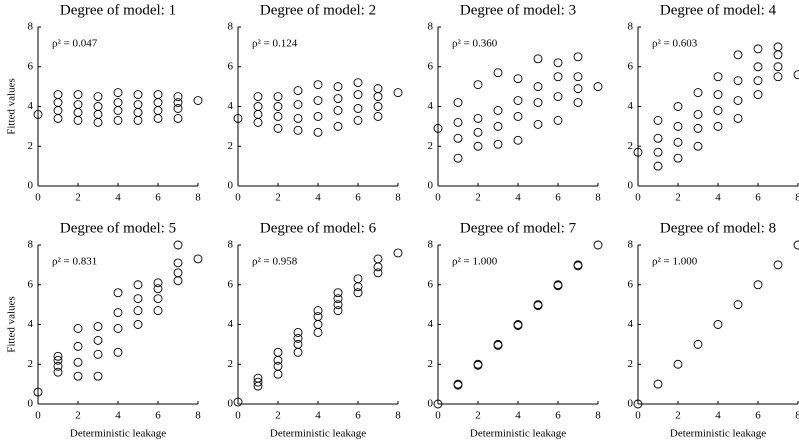 The height and width of the screenshot is (446, 799). Describe the element at coordinates (718, 434) in the screenshot. I see `x-axis-label: Deterministic leakage` at that location.